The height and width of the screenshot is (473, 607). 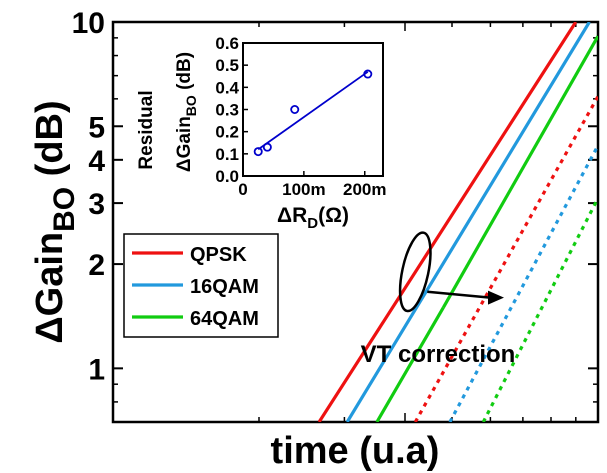 I want to click on inset-y-tick-label: 0.3, so click(x=227, y=110).